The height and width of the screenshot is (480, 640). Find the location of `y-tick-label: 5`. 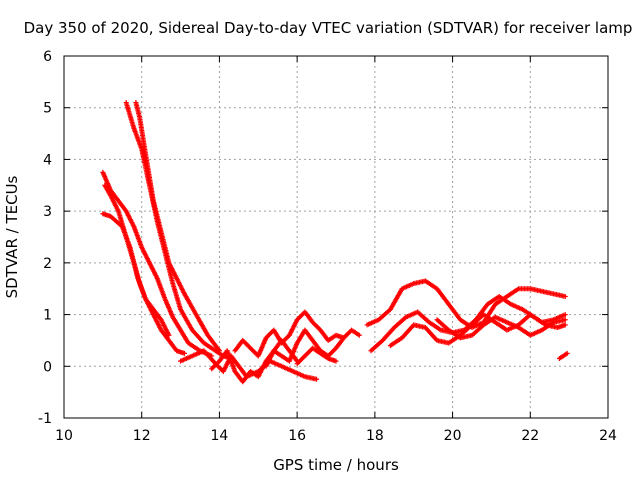

y-tick-label: 5 is located at coordinates (47, 109).